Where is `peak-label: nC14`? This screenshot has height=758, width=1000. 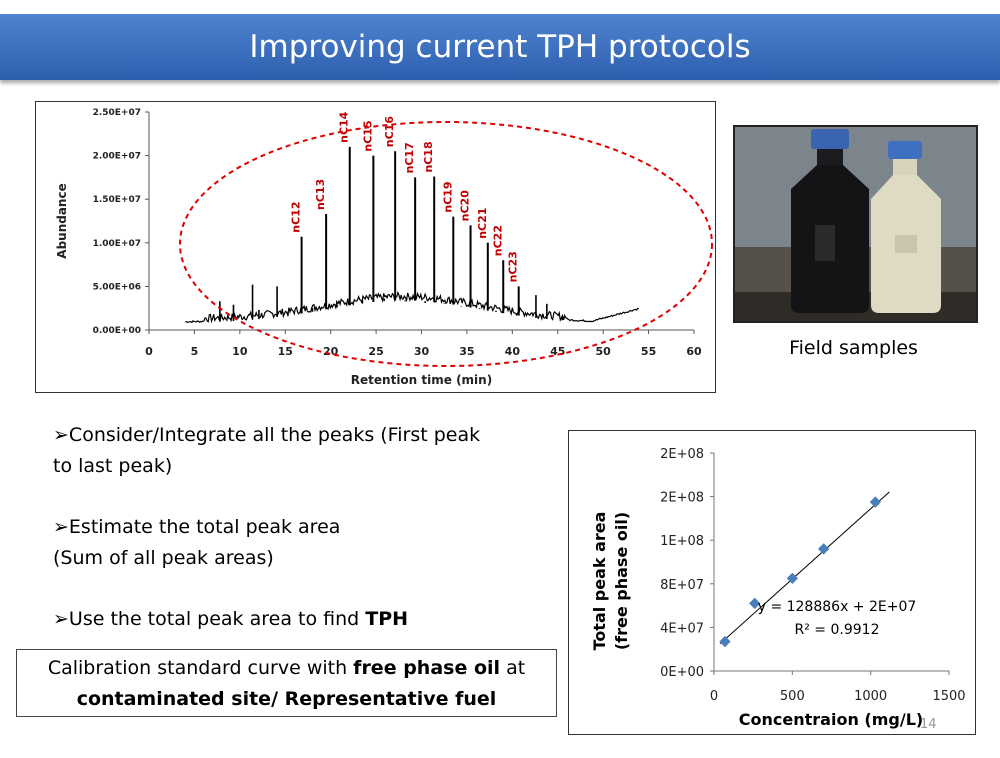
peak-label: nC14 is located at coordinates (344, 127).